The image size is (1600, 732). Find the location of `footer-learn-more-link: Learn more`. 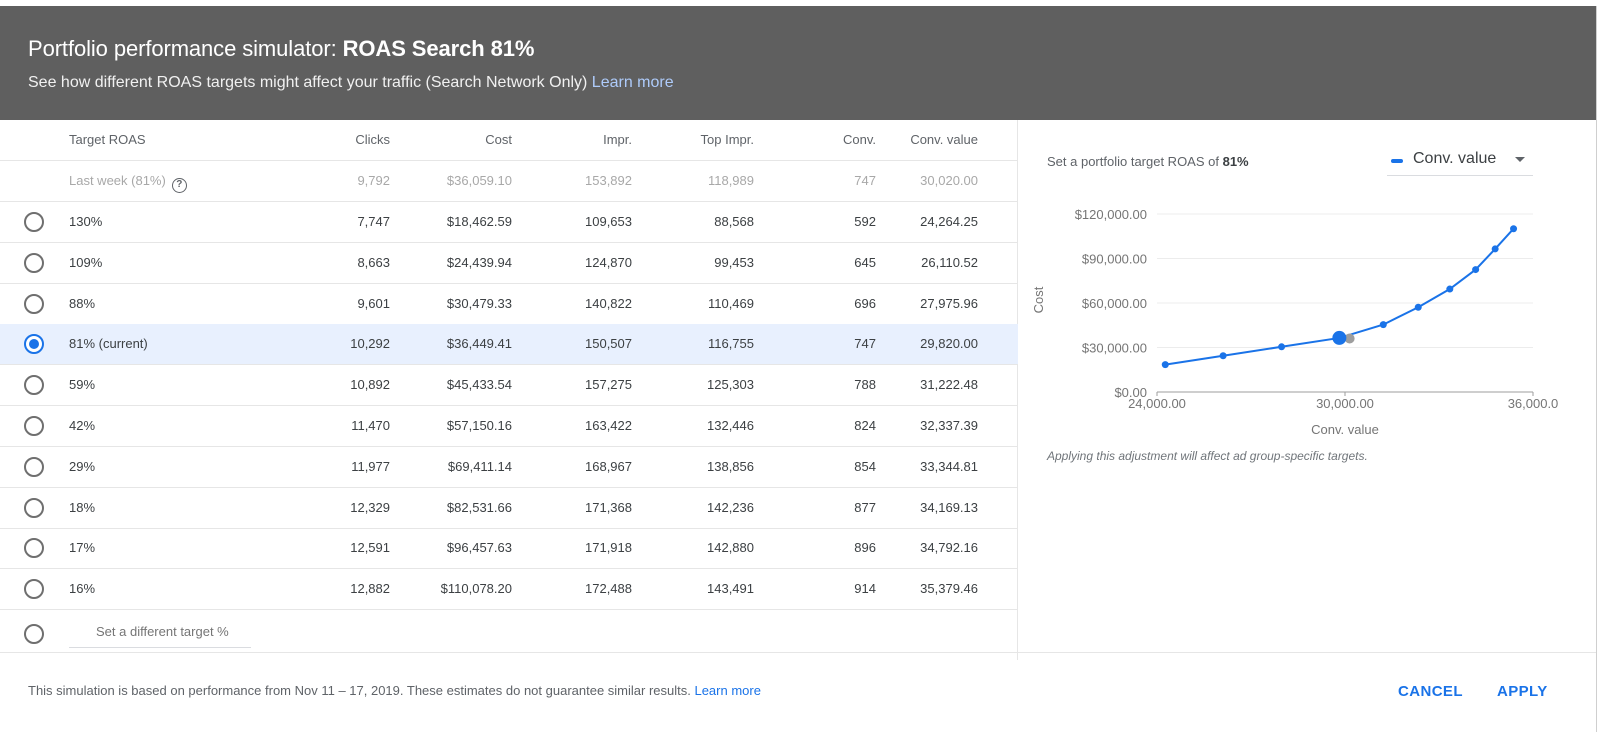

footer-learn-more-link: Learn more is located at coordinates (727, 690).